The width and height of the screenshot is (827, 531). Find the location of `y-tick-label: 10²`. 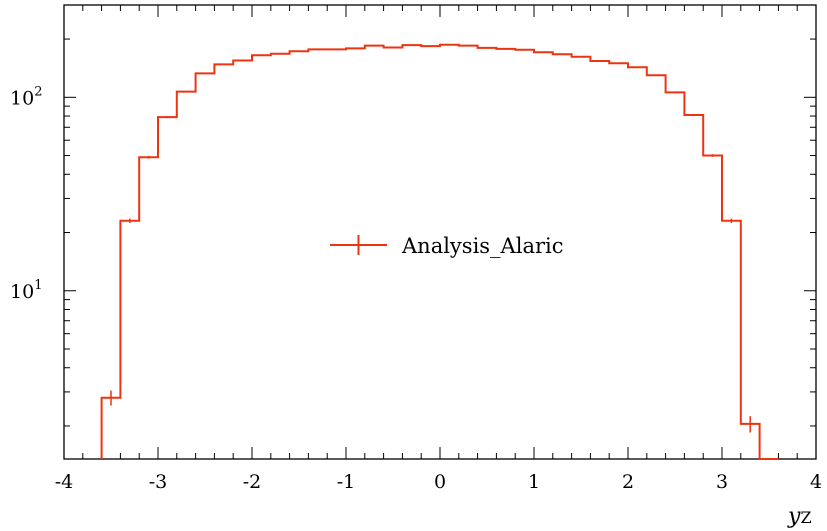

y-tick-label: 10² is located at coordinates (26, 96).